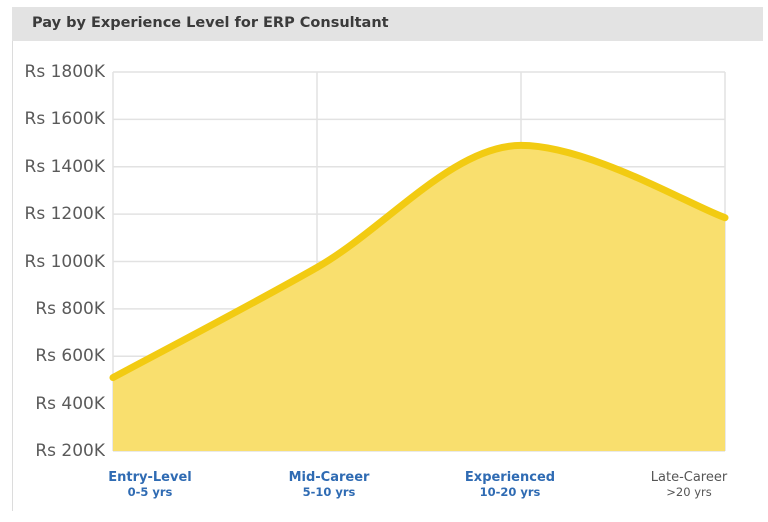 The image size is (768, 522). I want to click on y-tick-label: Rs 1800K, so click(64, 72).